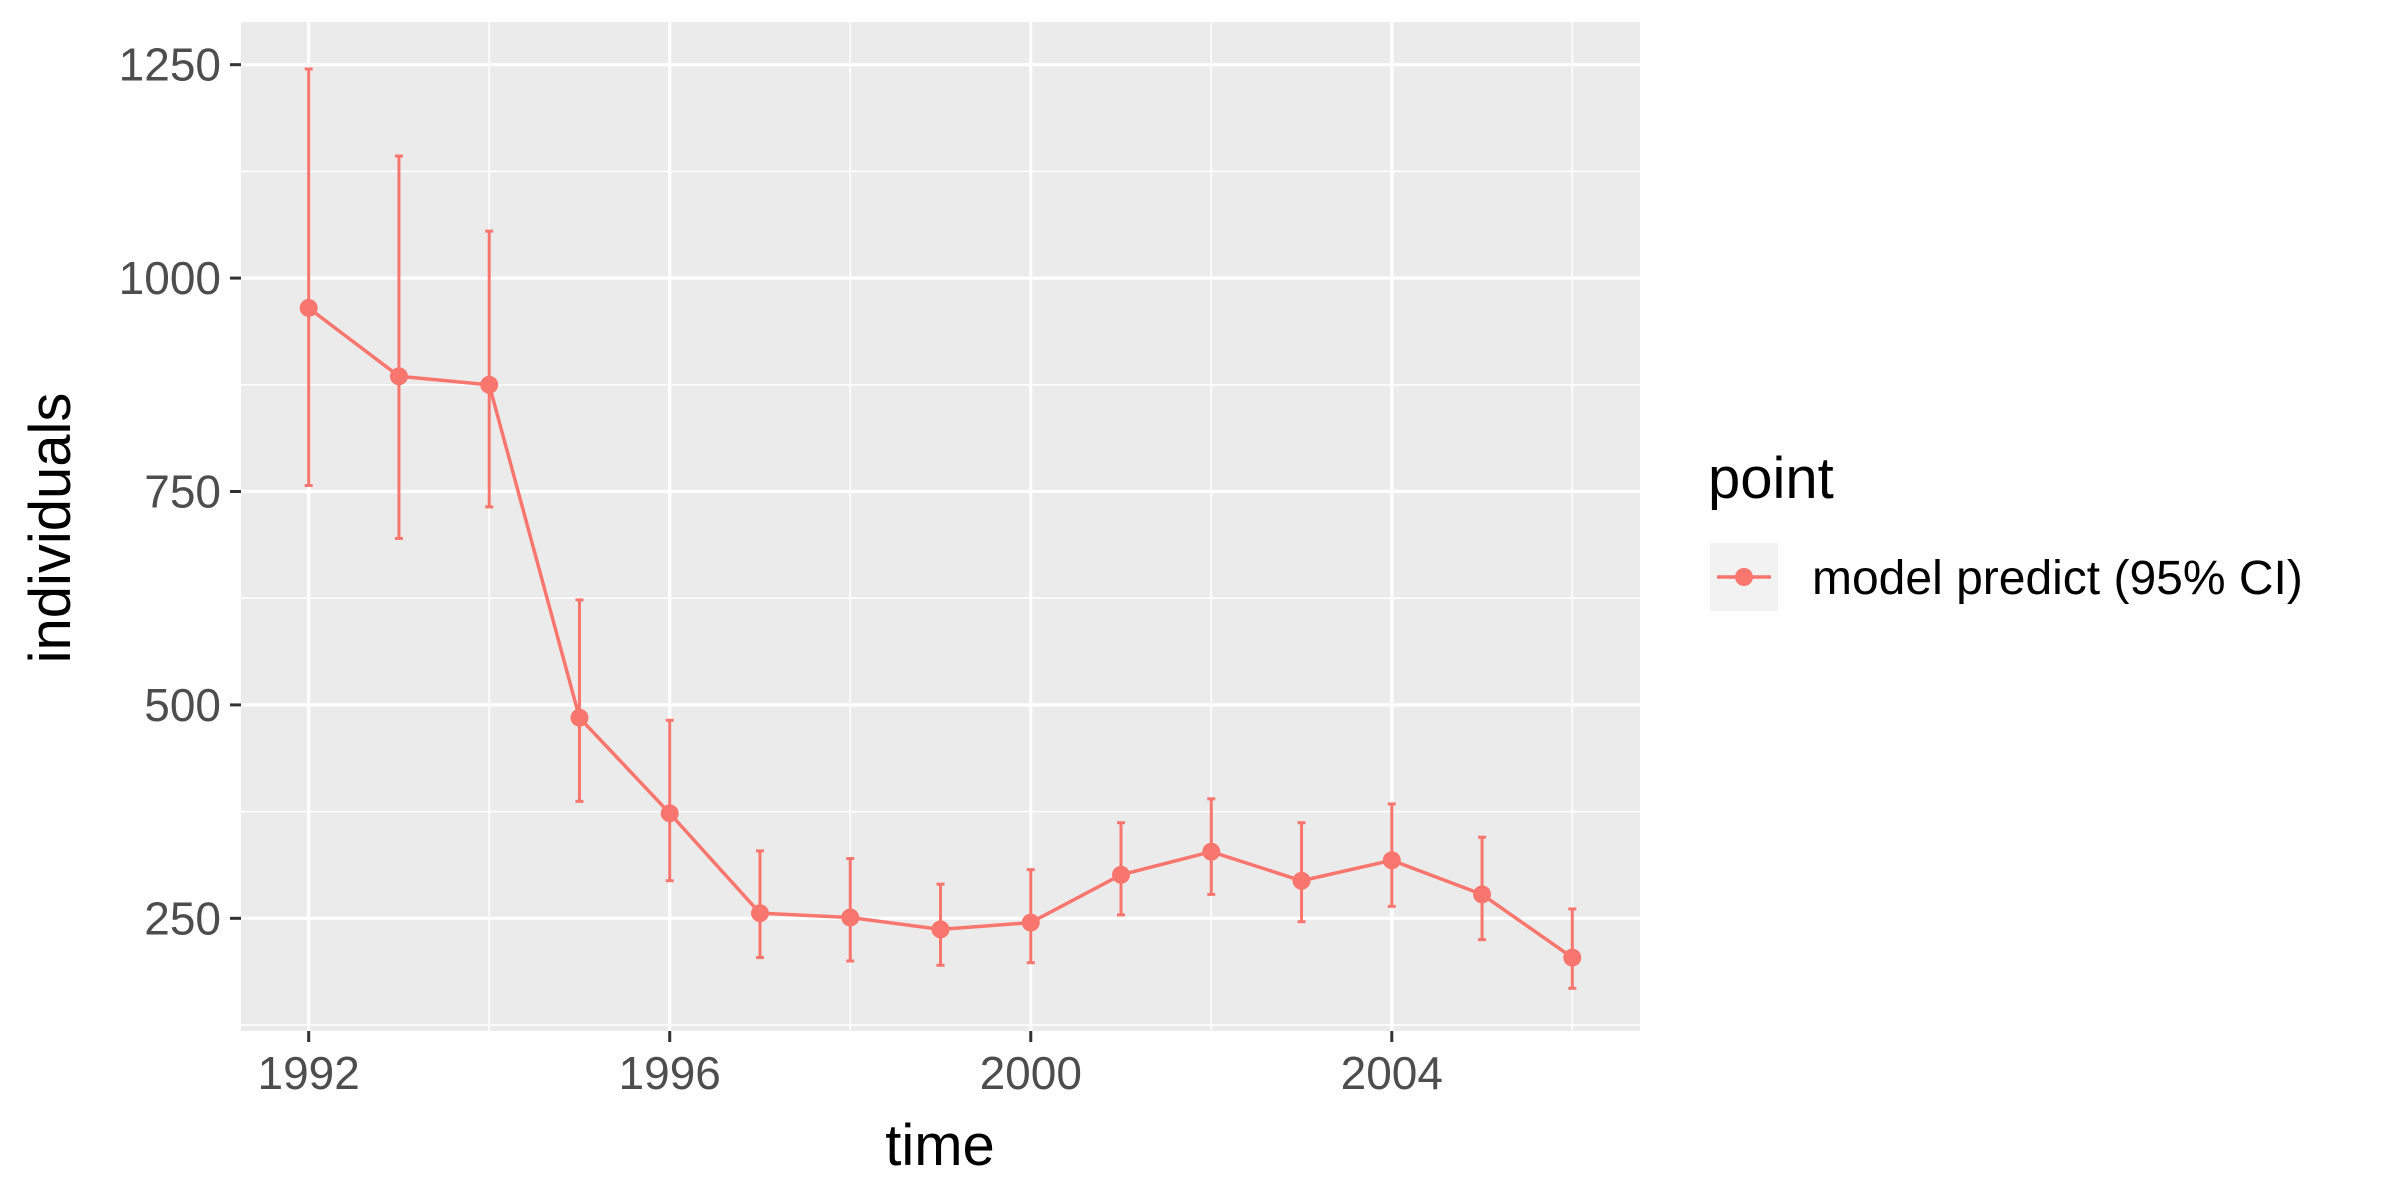 Image resolution: width=2400 pixels, height=1200 pixels. Describe the element at coordinates (1771, 478) in the screenshot. I see `legend-title: point` at that location.